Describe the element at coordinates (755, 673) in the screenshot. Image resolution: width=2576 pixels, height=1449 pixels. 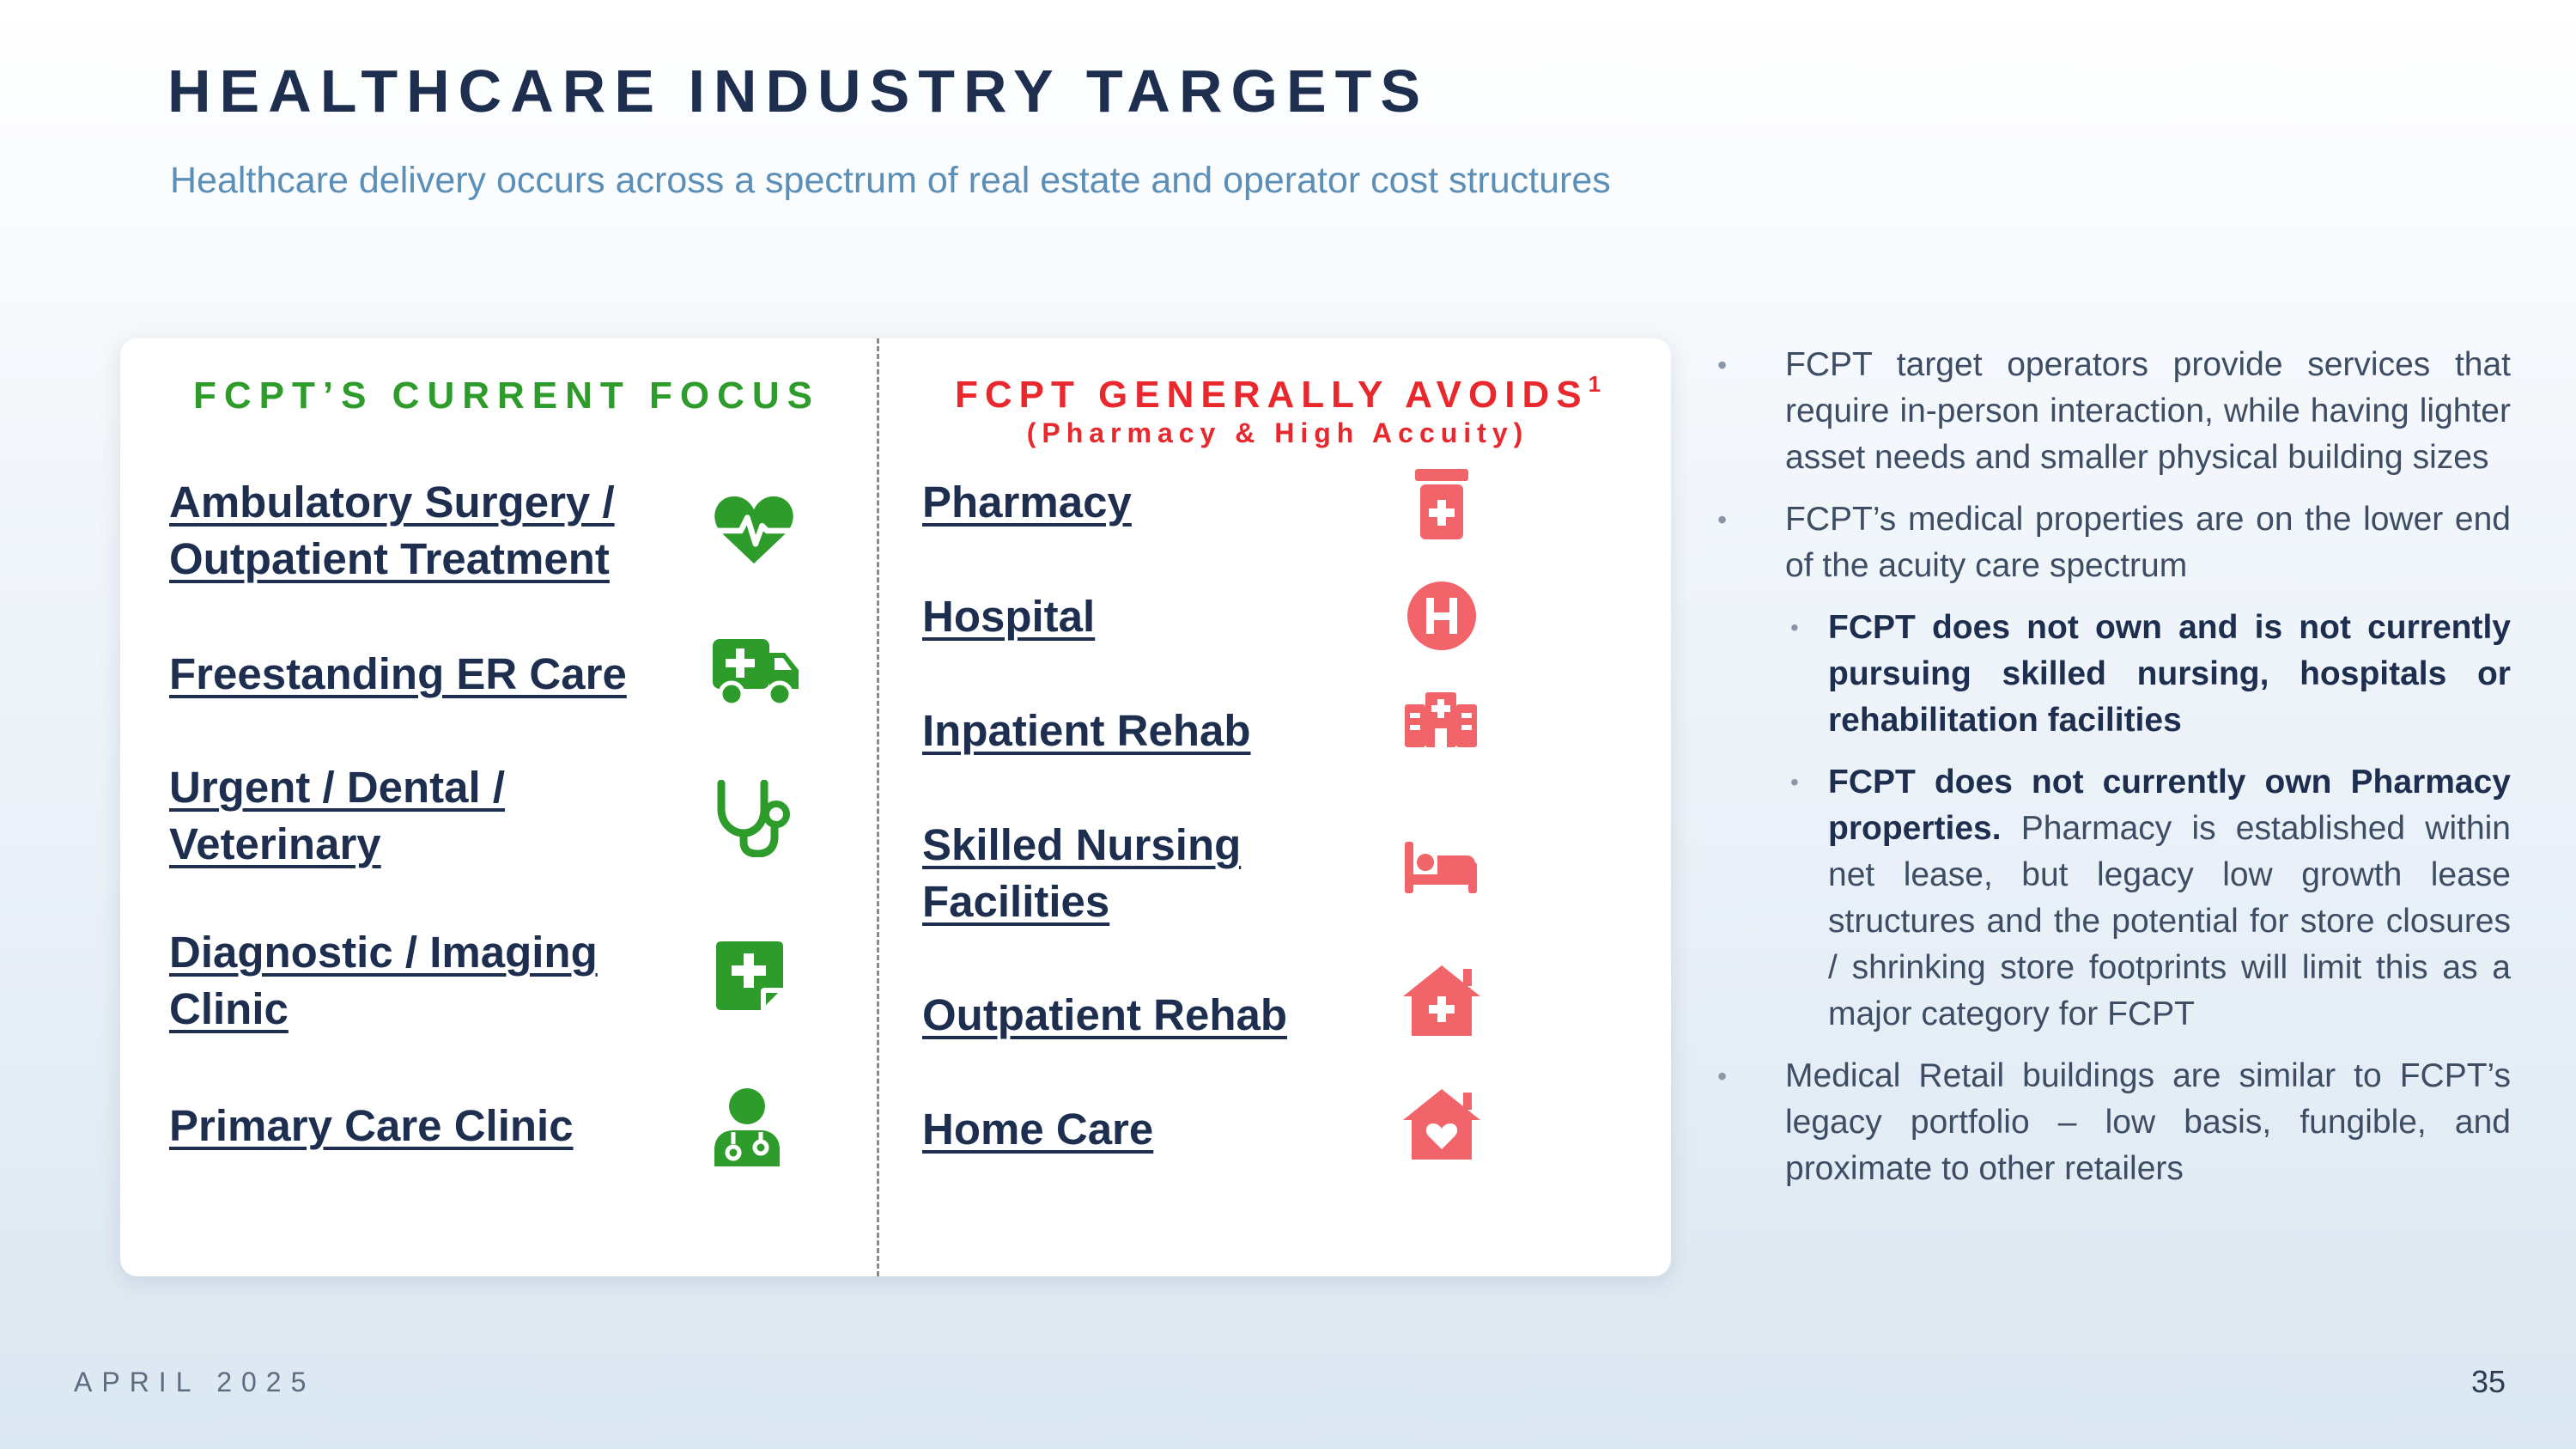
I see `ambulance-icon` at that location.